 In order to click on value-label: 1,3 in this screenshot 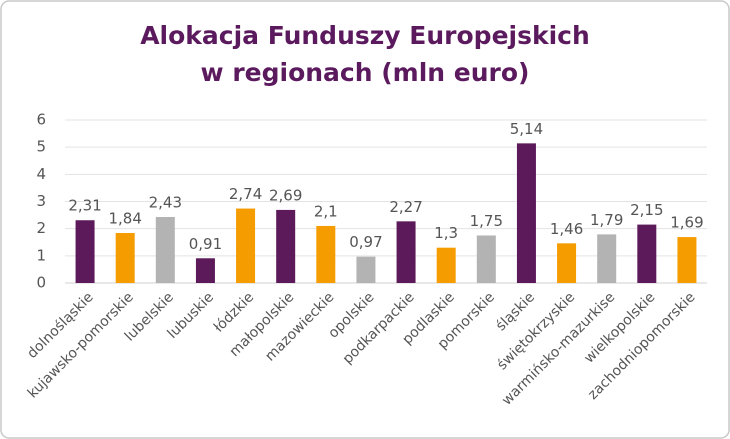, I will do `click(446, 233)`.